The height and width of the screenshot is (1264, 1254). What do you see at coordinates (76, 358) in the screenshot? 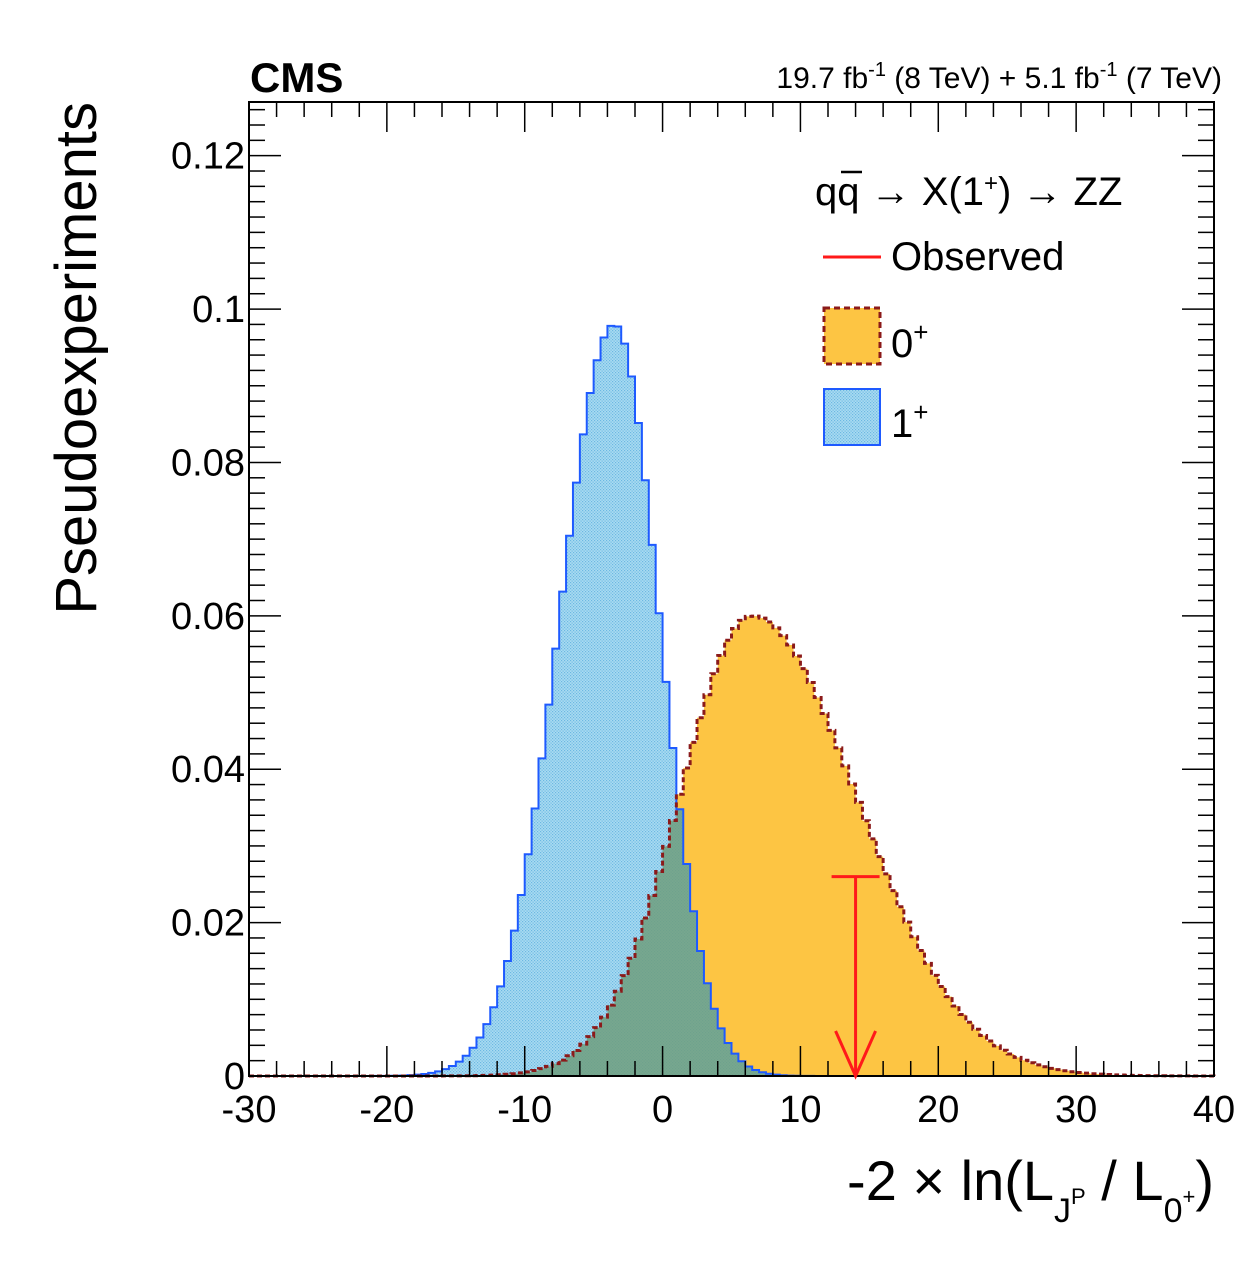
I see `y-axis-label: Pseudoexperiments` at bounding box center [76, 358].